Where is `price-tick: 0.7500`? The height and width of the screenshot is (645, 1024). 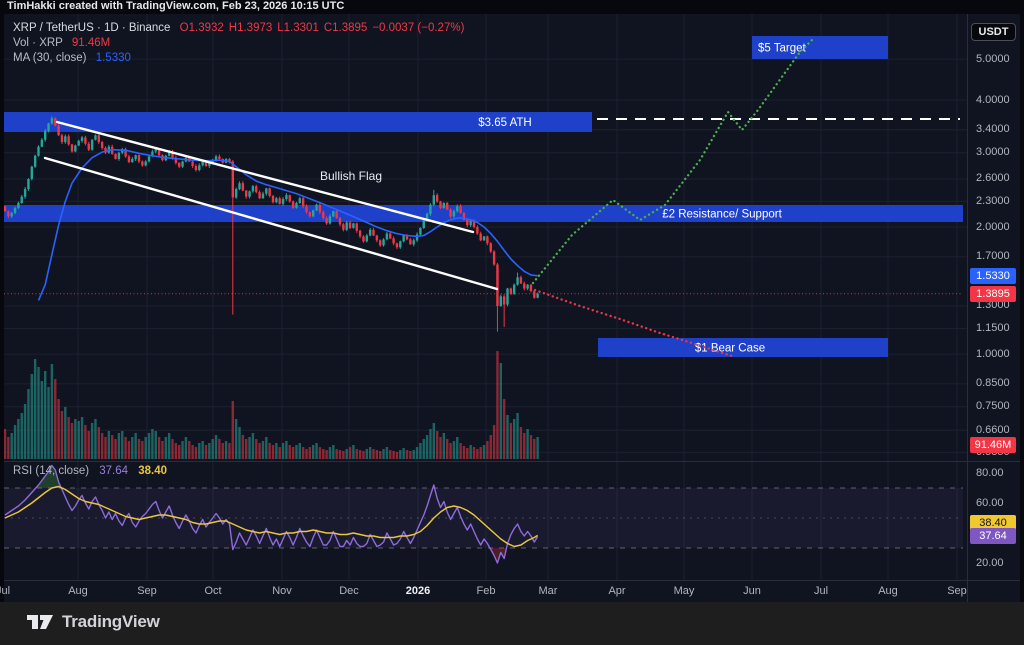
price-tick: 0.7500 is located at coordinates (993, 406).